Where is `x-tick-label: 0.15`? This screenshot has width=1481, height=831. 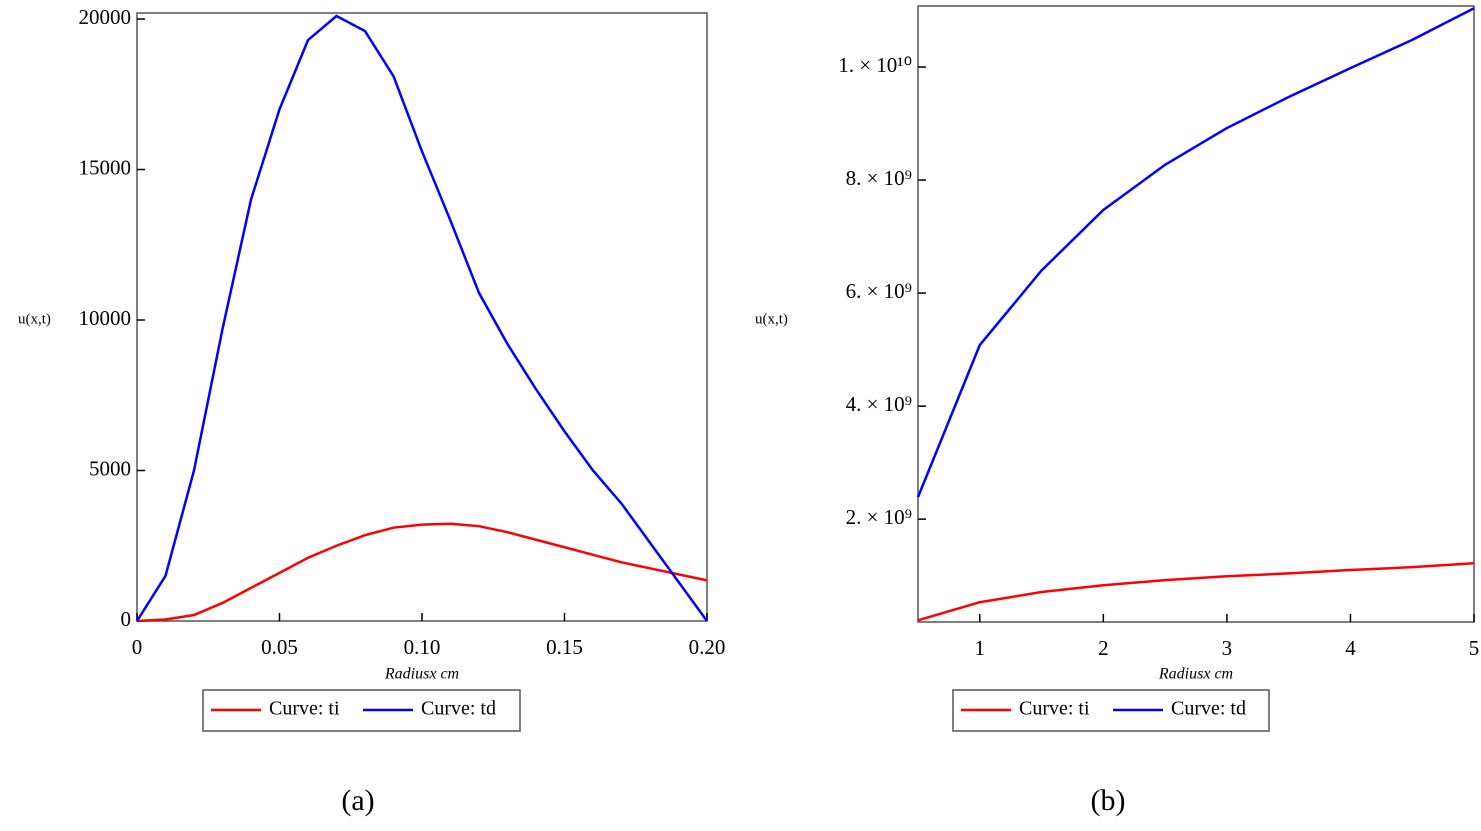 x-tick-label: 0.15 is located at coordinates (564, 647).